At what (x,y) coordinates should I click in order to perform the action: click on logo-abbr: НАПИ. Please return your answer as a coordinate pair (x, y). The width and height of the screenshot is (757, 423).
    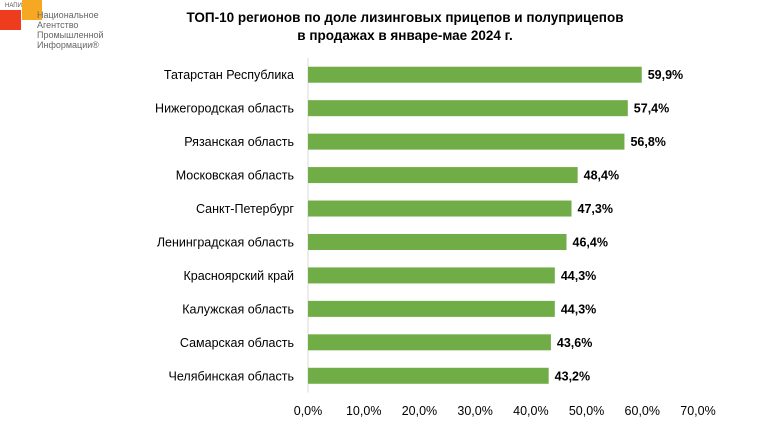
    Looking at the image, I should click on (13, 6).